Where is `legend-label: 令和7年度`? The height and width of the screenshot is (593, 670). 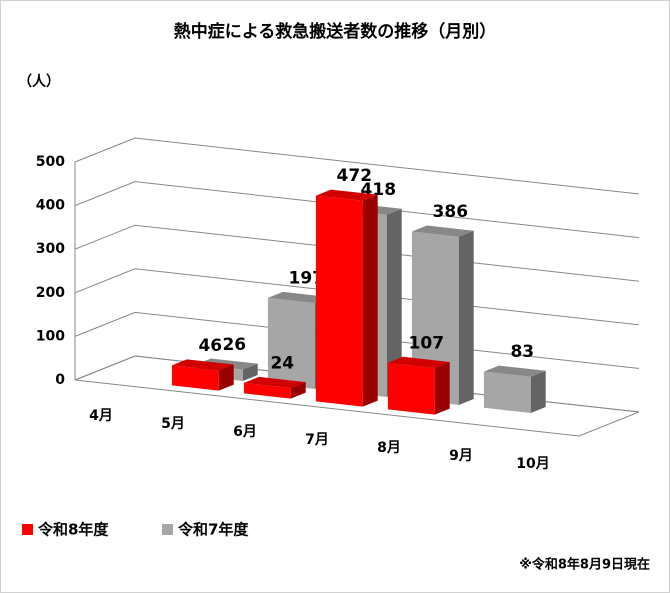
legend-label: 令和7年度 is located at coordinates (213, 530).